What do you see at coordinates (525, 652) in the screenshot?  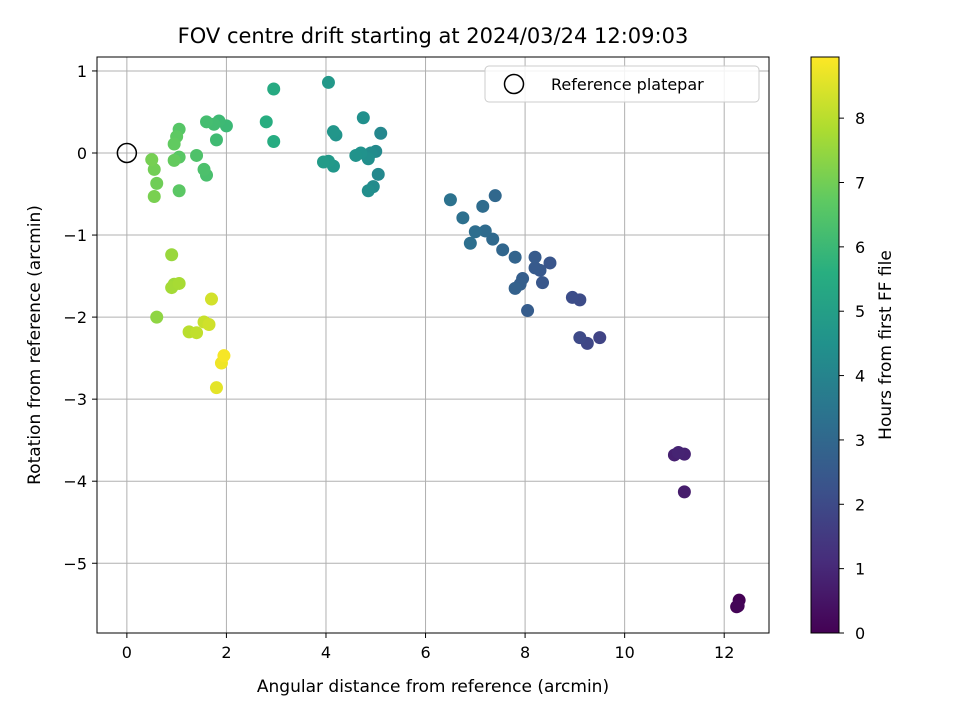 I see `x-tick-label: 8` at bounding box center [525, 652].